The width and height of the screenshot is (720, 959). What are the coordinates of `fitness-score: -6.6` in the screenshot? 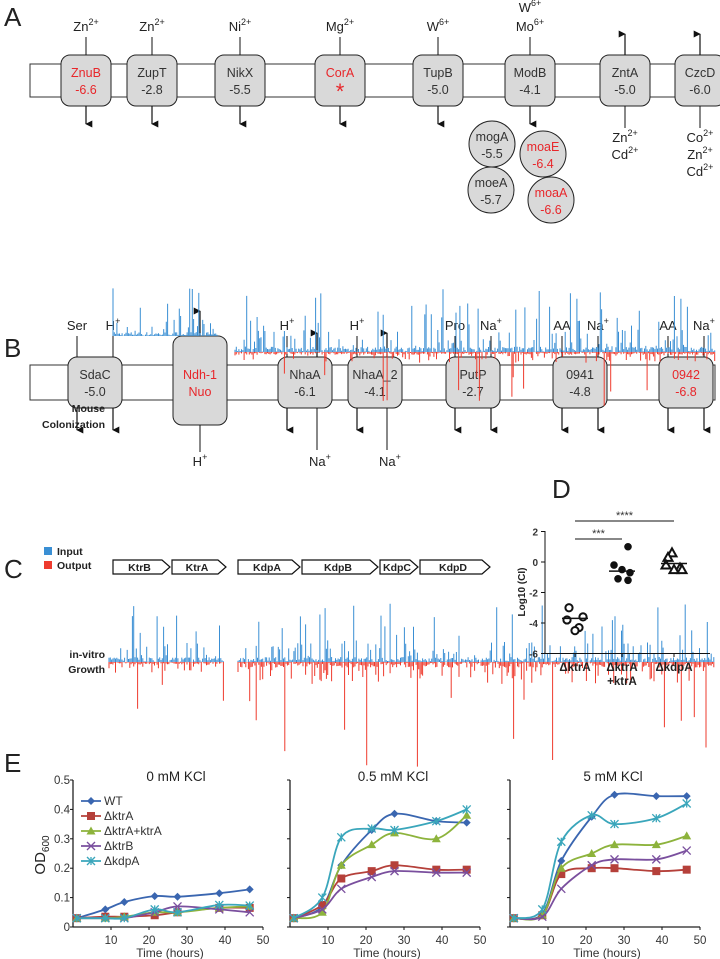 It's located at (551, 210).